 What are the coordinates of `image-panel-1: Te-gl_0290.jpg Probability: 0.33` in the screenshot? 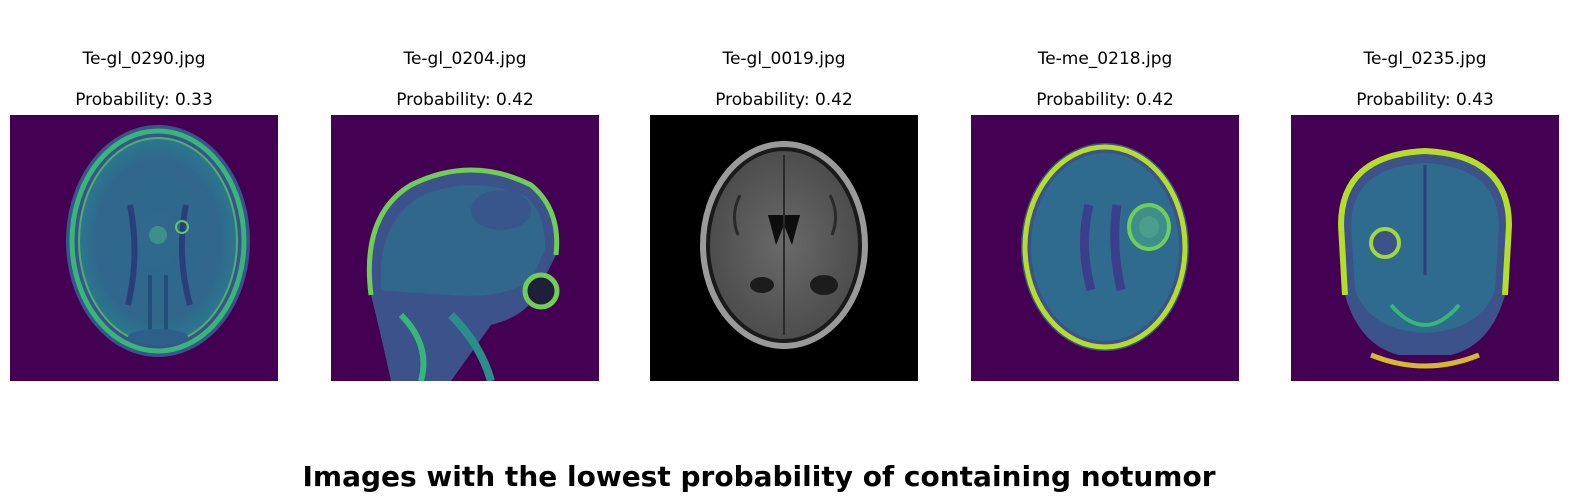 It's located at (144, 200).